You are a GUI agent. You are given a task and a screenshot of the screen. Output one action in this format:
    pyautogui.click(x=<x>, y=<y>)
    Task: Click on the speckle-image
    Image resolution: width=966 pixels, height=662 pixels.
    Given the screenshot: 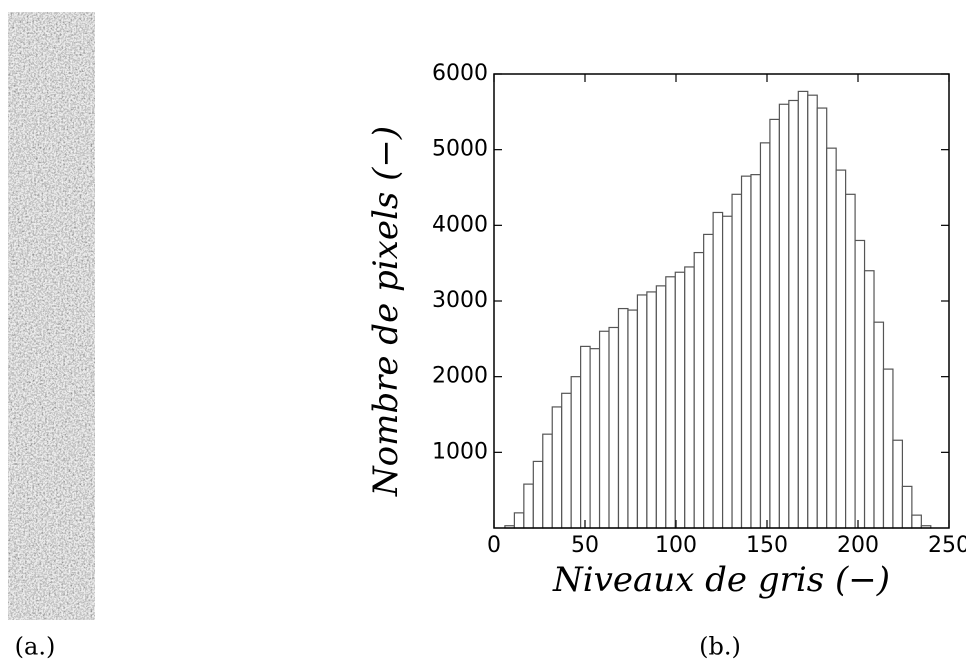 What is the action you would take?
    pyautogui.click(x=51, y=316)
    